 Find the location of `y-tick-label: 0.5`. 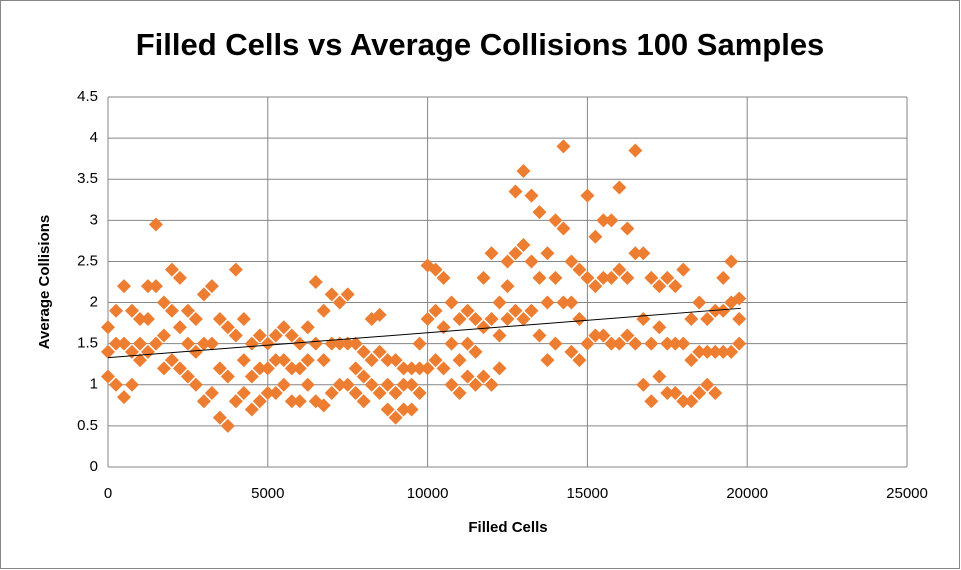

y-tick-label: 0.5 is located at coordinates (87, 425).